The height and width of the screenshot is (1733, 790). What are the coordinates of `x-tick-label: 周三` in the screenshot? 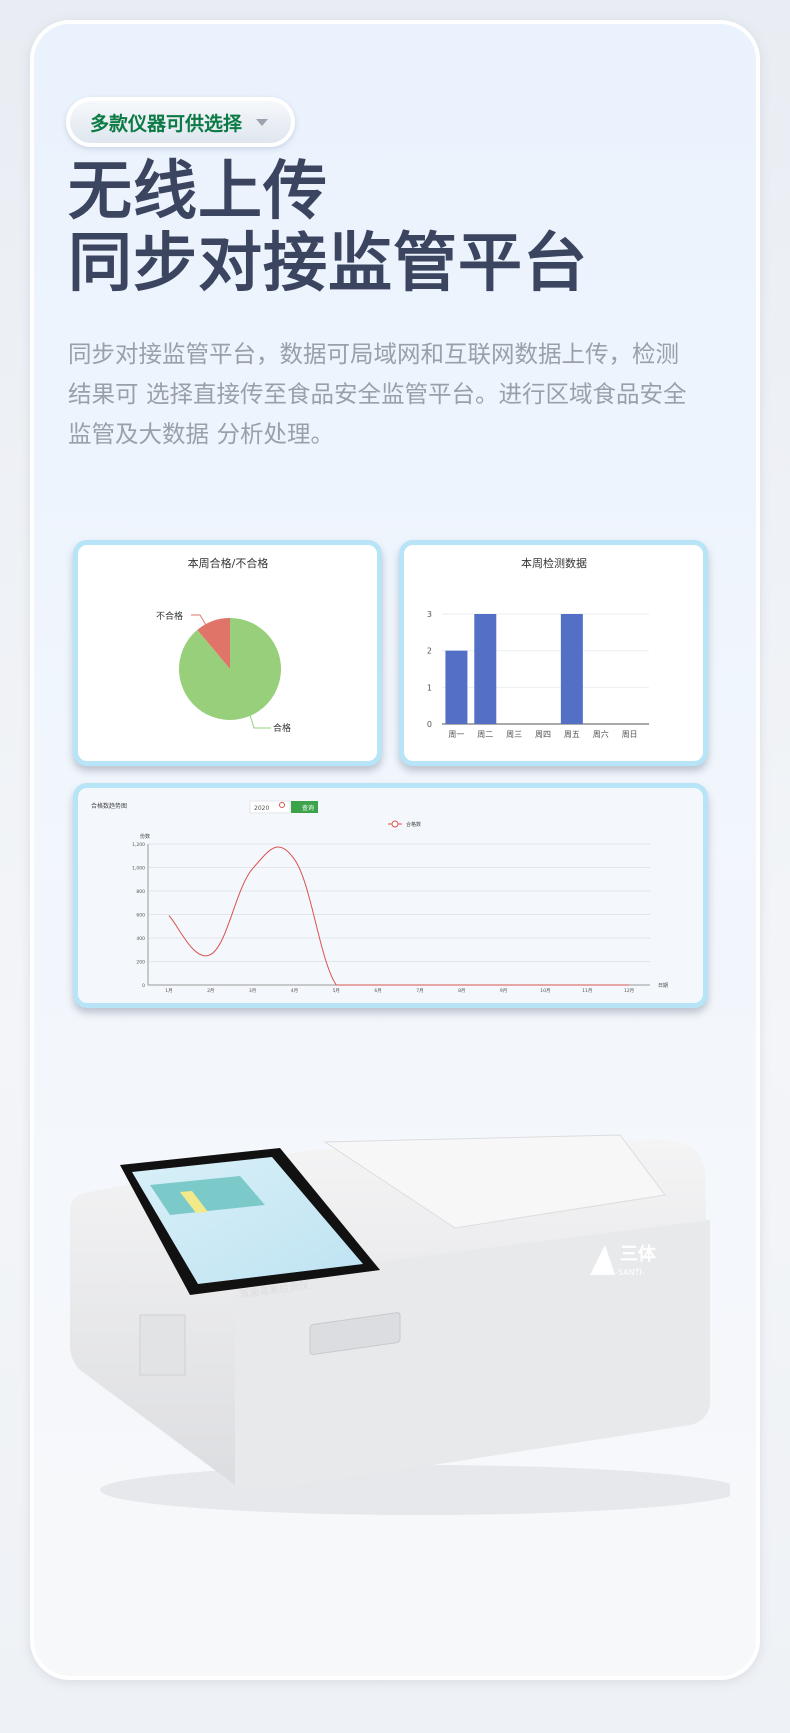 It's located at (514, 734).